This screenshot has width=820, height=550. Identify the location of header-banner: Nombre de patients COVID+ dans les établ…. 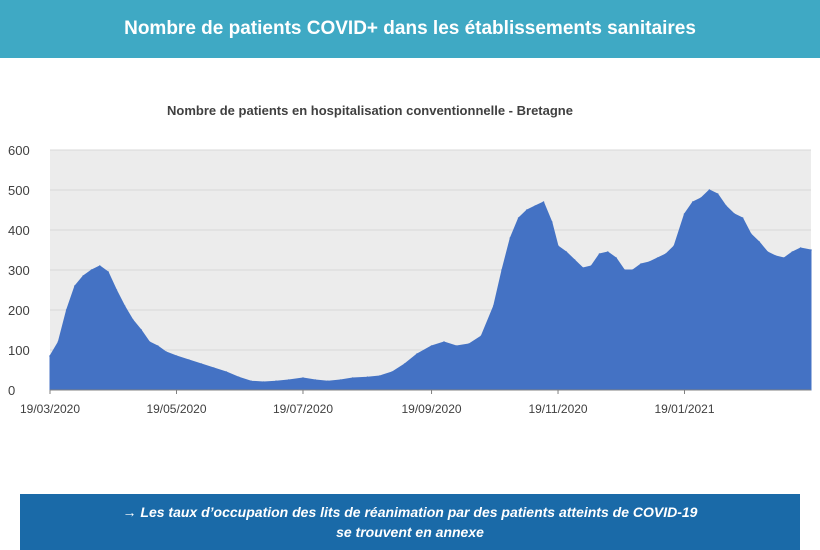
(410, 29).